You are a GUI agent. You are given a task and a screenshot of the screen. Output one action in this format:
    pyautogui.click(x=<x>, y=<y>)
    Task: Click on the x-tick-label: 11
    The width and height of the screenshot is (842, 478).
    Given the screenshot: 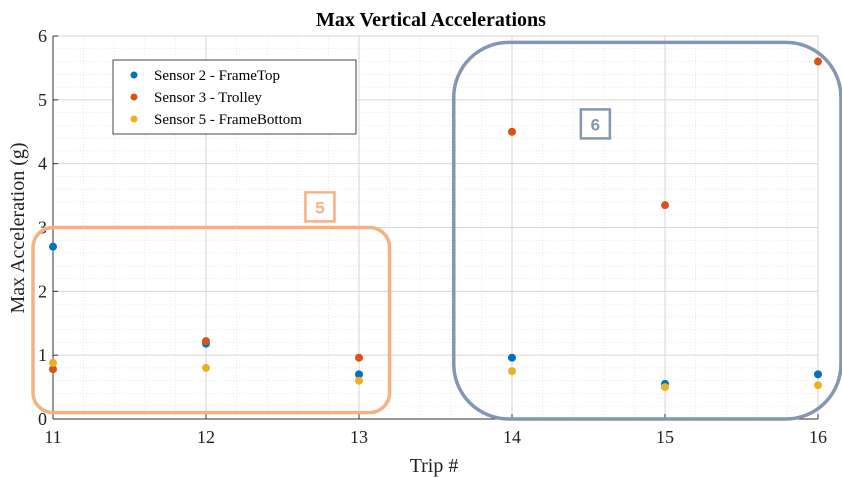 What is the action you would take?
    pyautogui.click(x=52, y=437)
    